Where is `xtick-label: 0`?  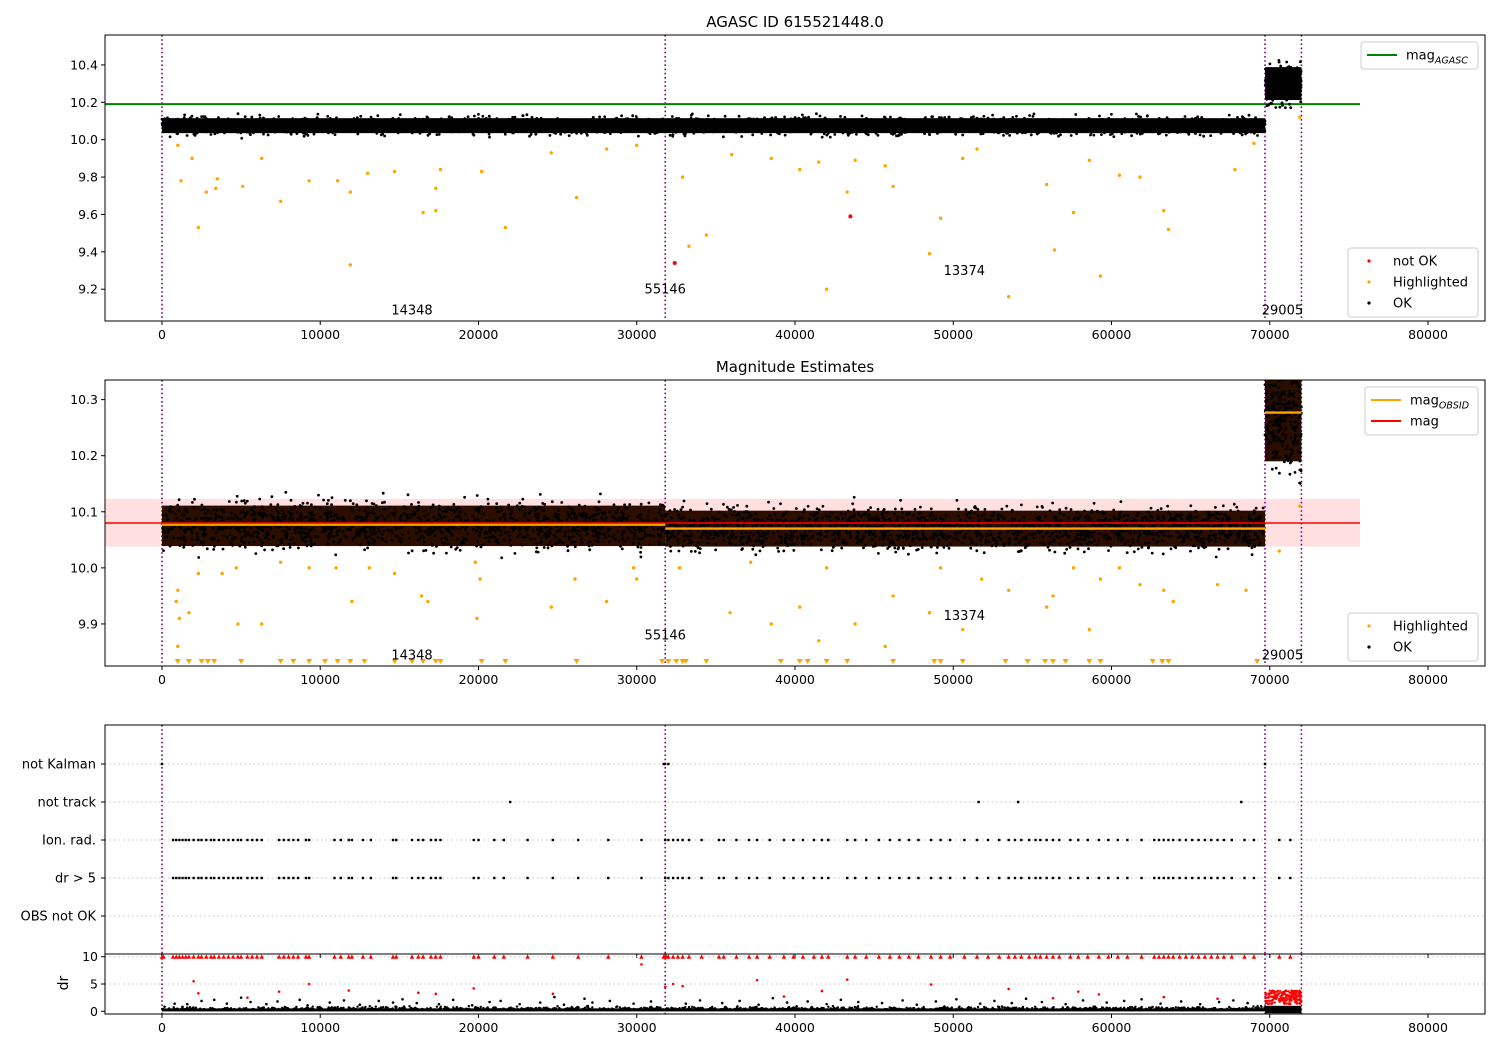
xtick-label: 0 is located at coordinates (162, 334).